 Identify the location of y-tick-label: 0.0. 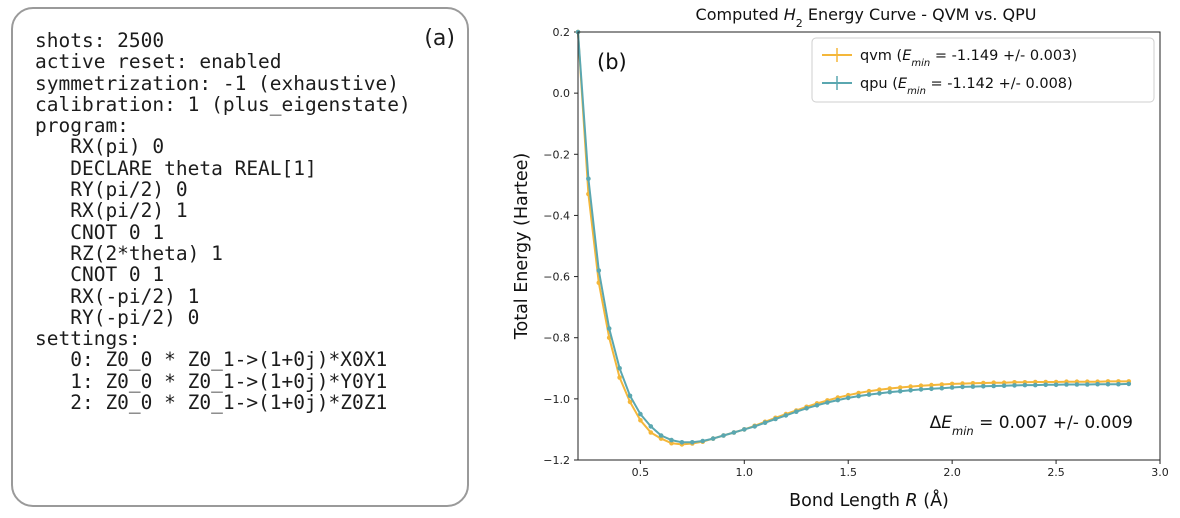
(562, 93).